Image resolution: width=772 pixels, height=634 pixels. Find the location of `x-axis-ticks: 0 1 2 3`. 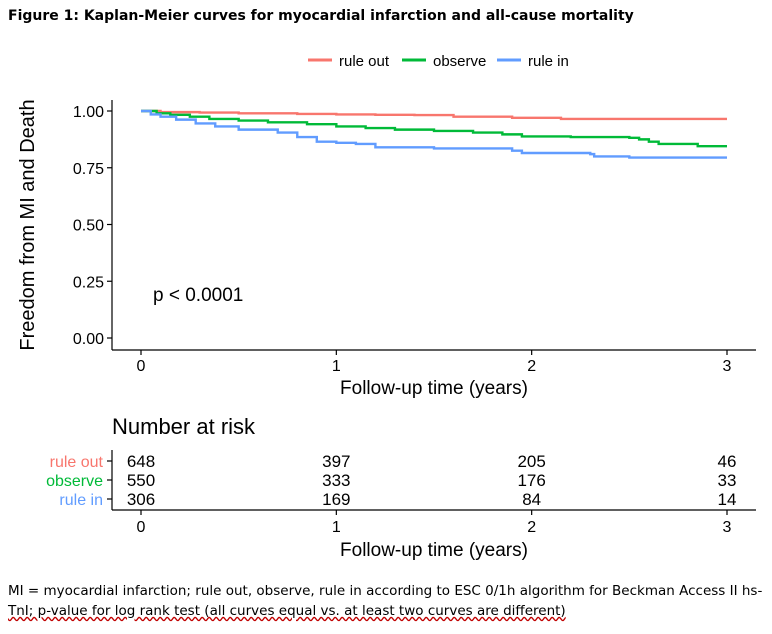

x-axis-ticks: 0 1 2 3 is located at coordinates (434, 362).